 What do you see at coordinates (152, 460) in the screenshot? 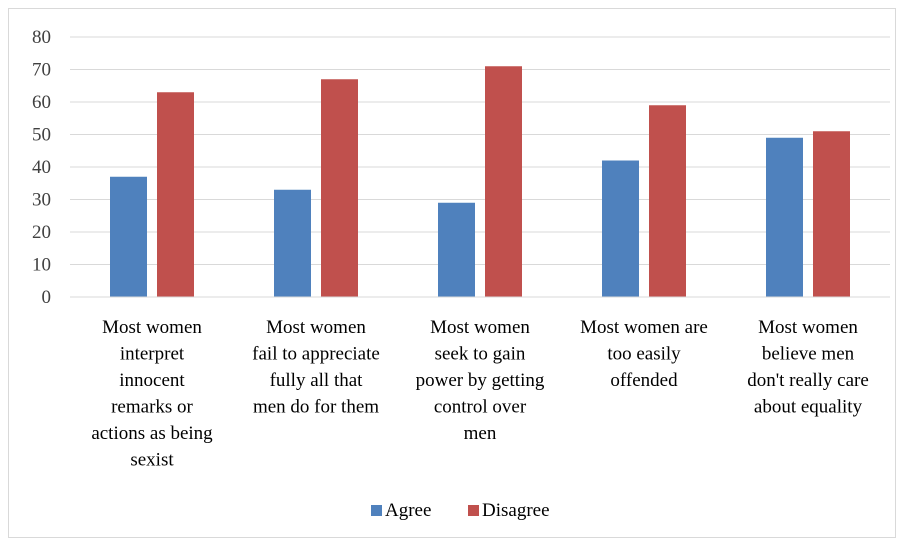
I see `category-label-line: sexist` at bounding box center [152, 460].